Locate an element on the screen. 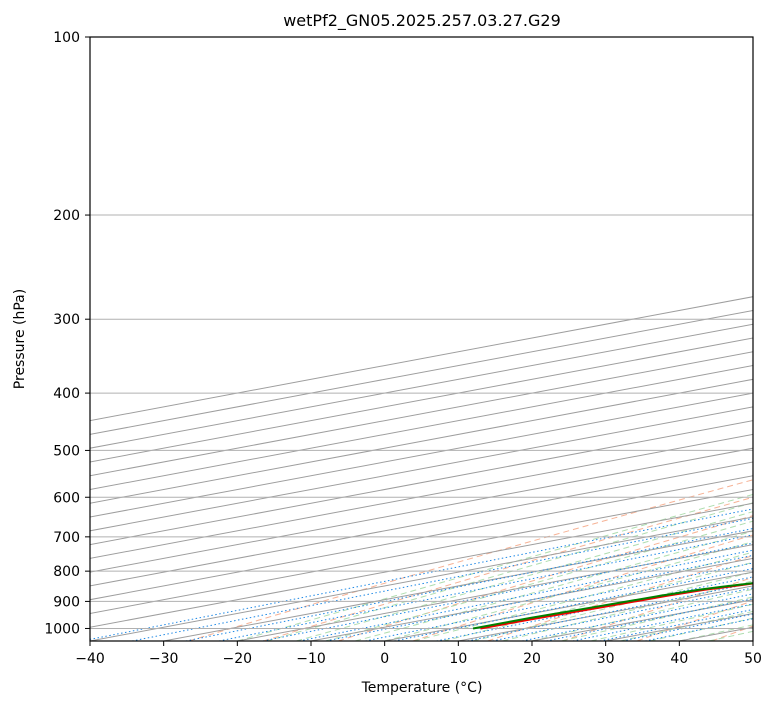 This screenshot has height=712, width=775. chart-title: wetPf2_GN05.2025.257.03.27.G29 is located at coordinates (422, 21).